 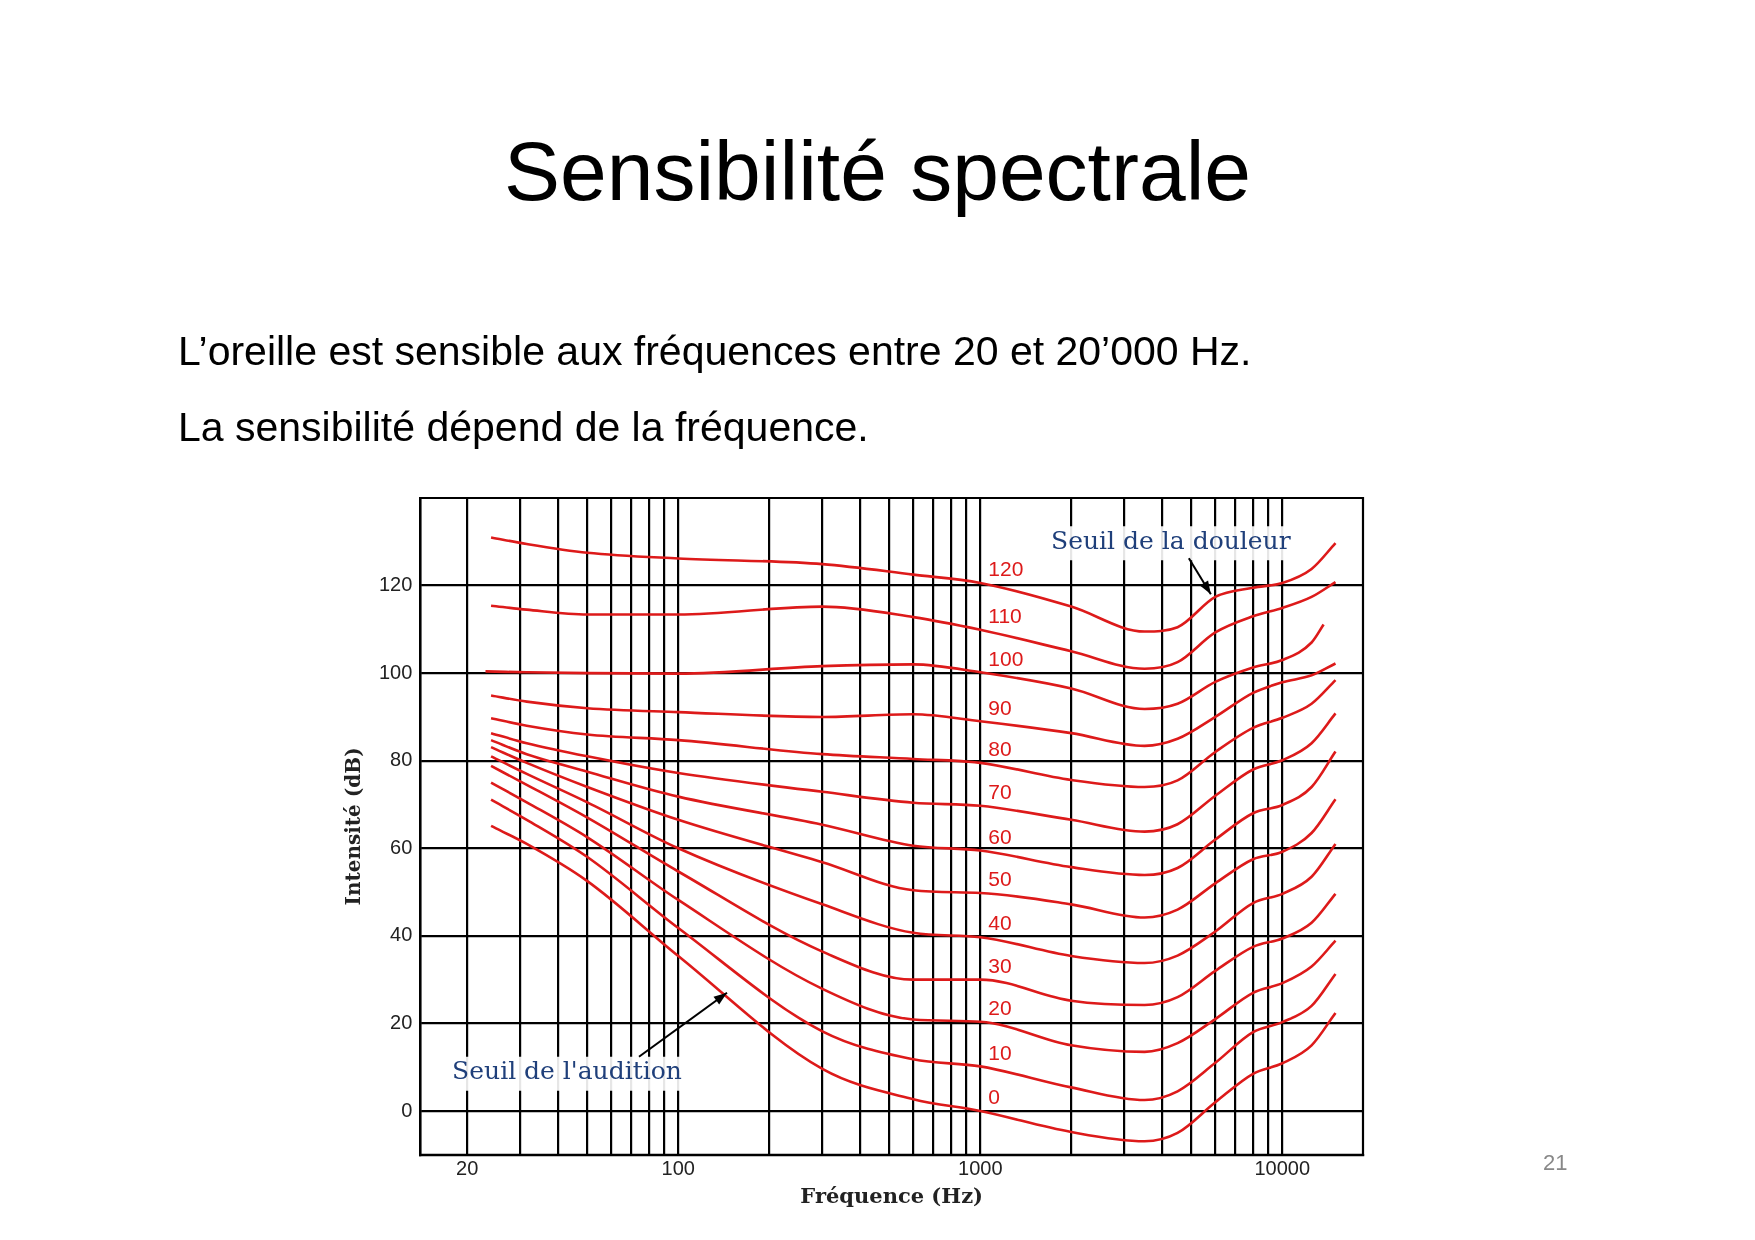 What do you see at coordinates (353, 826) in the screenshot?
I see `y-axis-title: Intensité (dB)` at bounding box center [353, 826].